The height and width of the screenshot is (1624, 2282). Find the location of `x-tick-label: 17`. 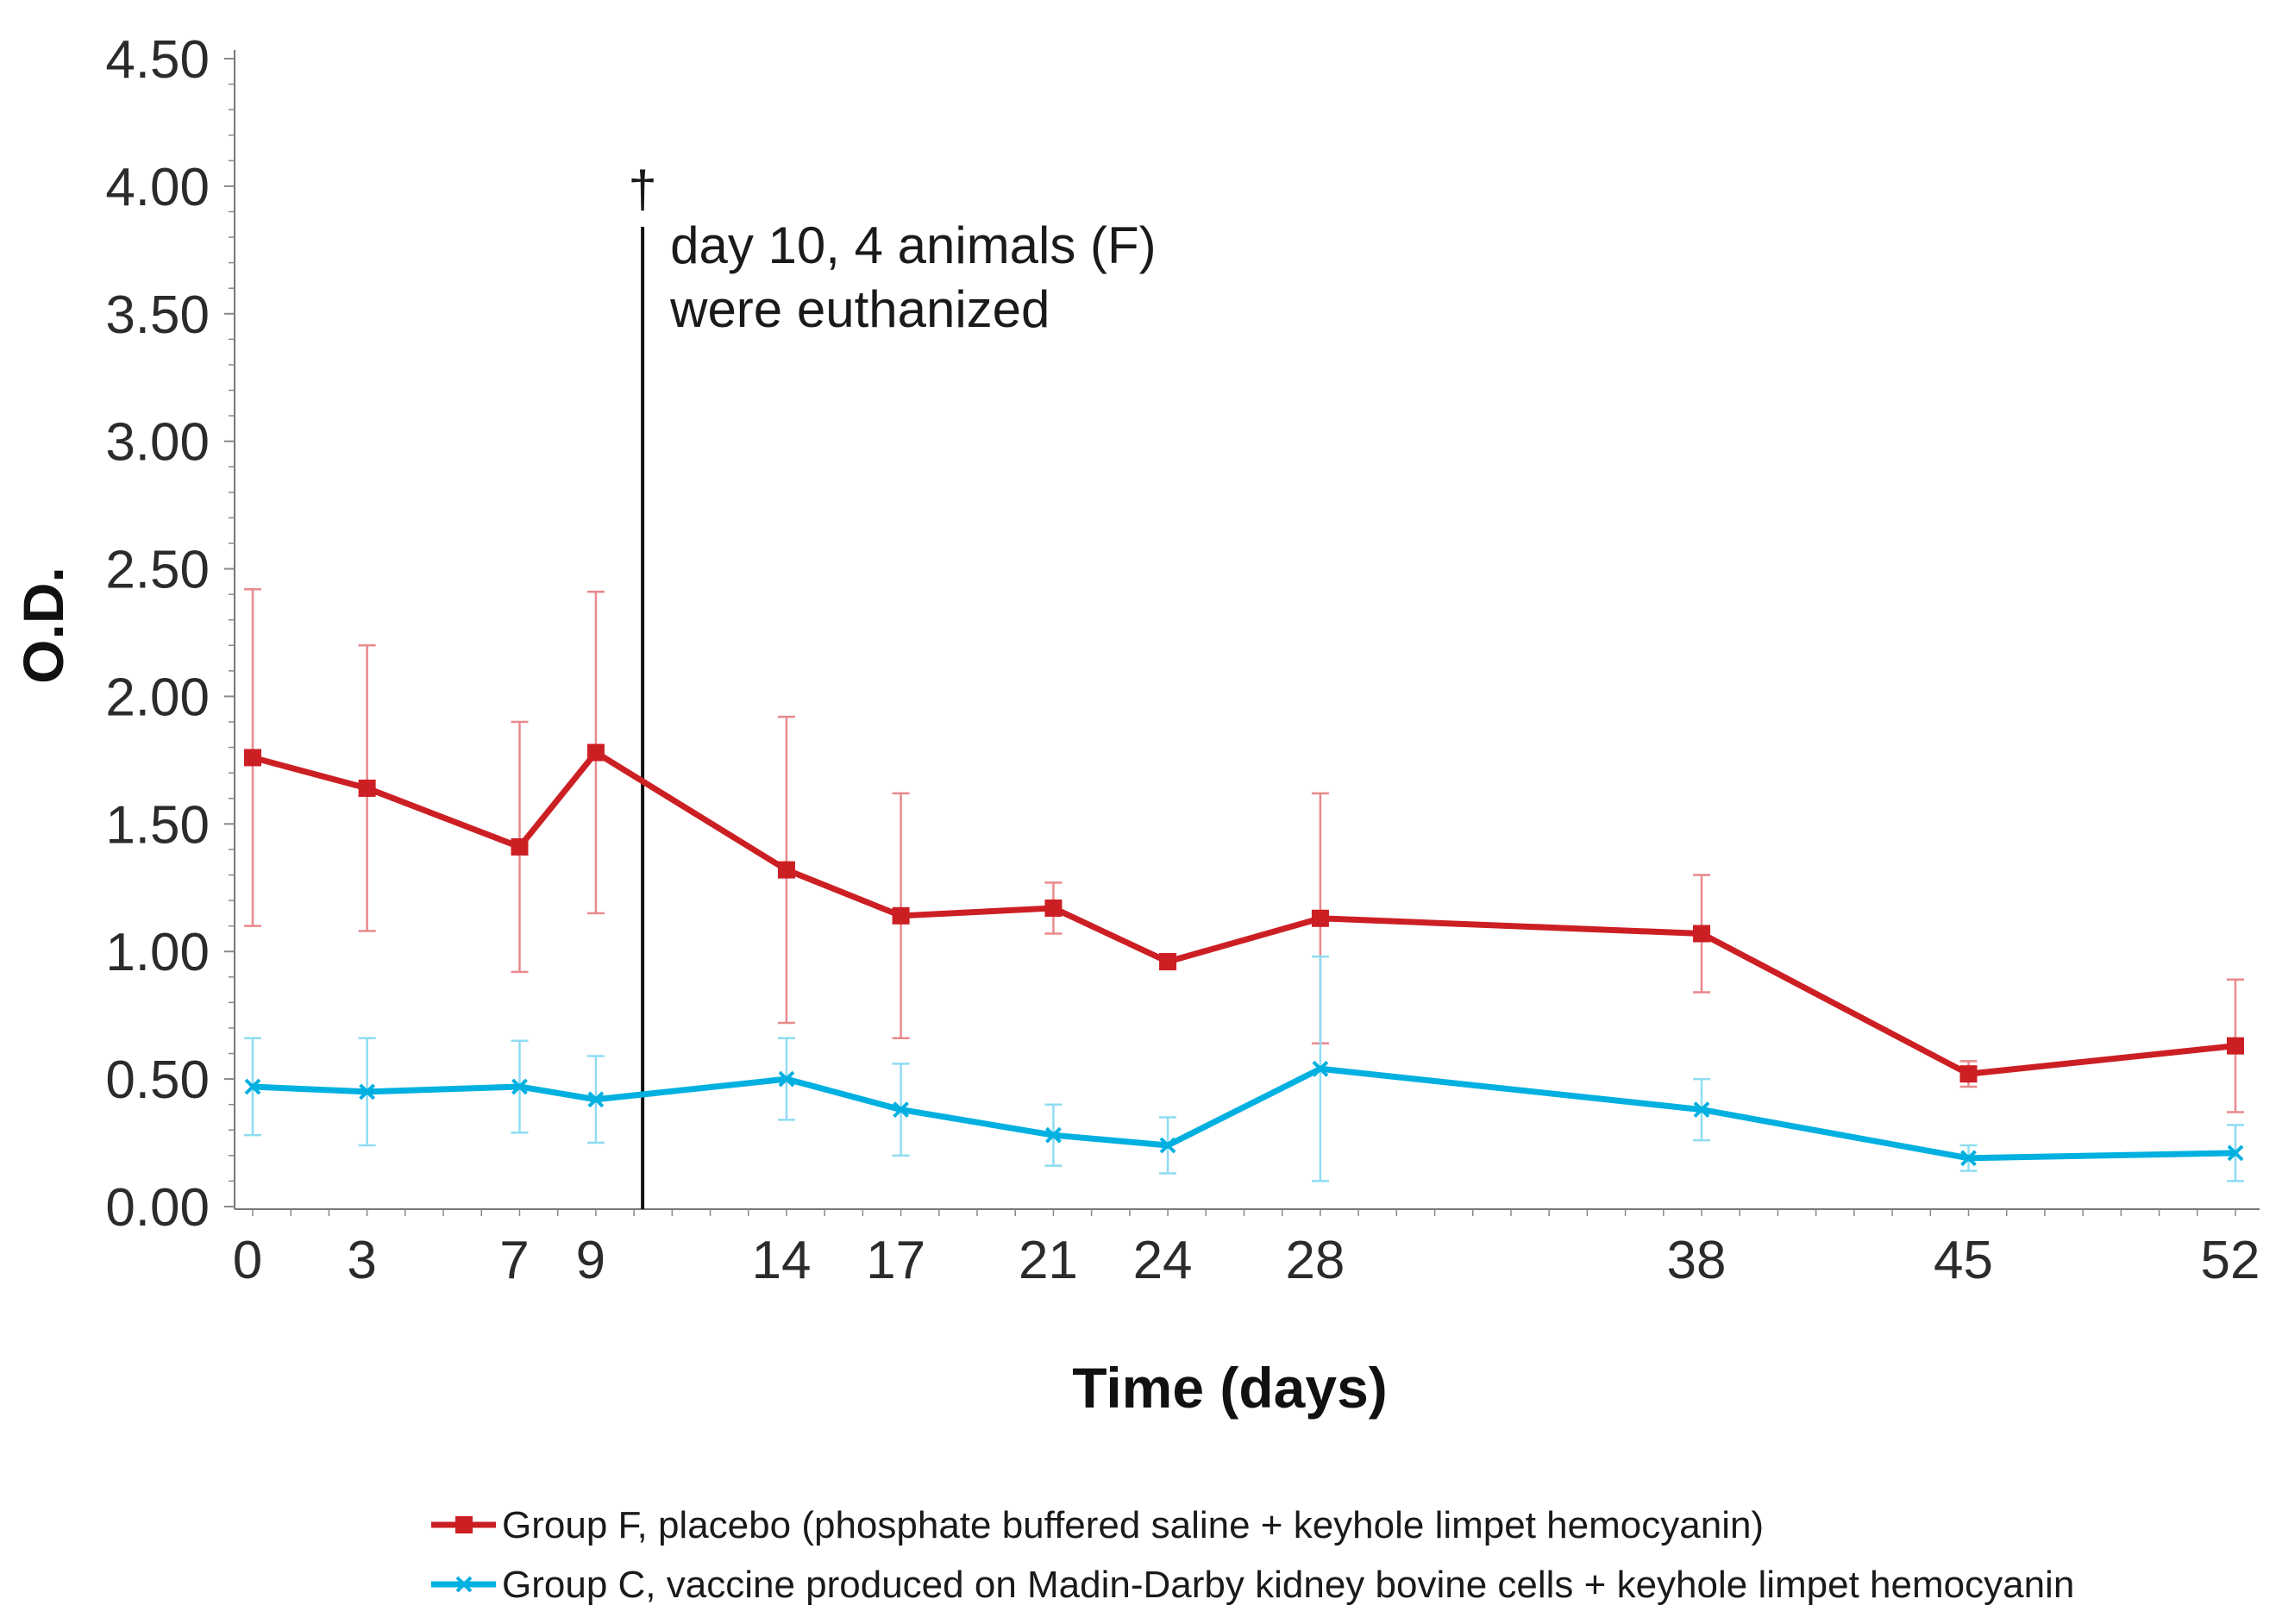

x-tick-label: 17 is located at coordinates (895, 1260).